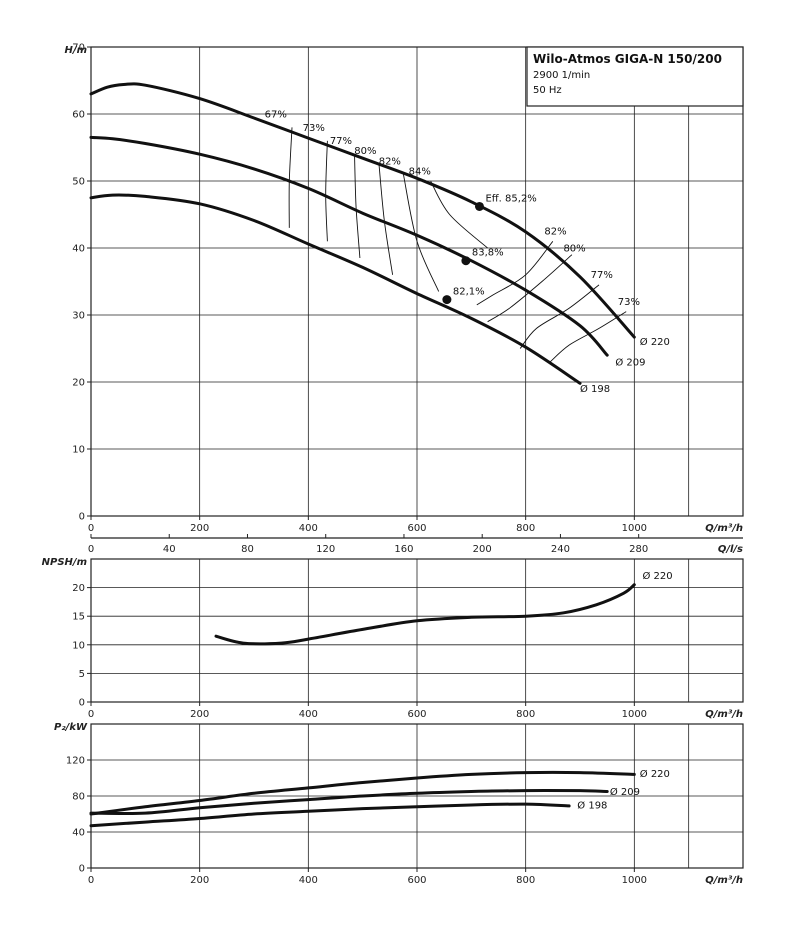 This screenshot has width=800, height=936. I want to click on y-tick-label: 70, so click(78, 48).